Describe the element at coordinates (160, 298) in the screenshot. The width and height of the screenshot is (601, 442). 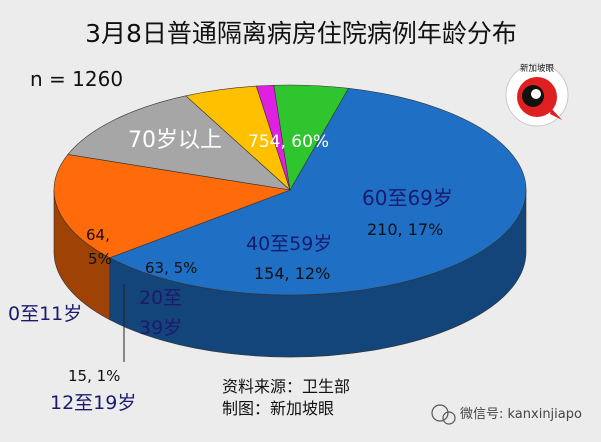
I see `label-20-39-part1: 20至` at that location.